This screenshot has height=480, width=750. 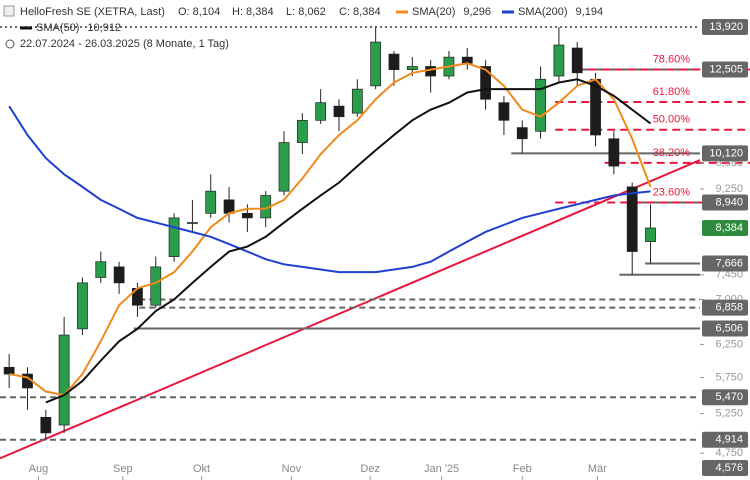 I want to click on x-tick-label: Jan '25, so click(x=441, y=469).